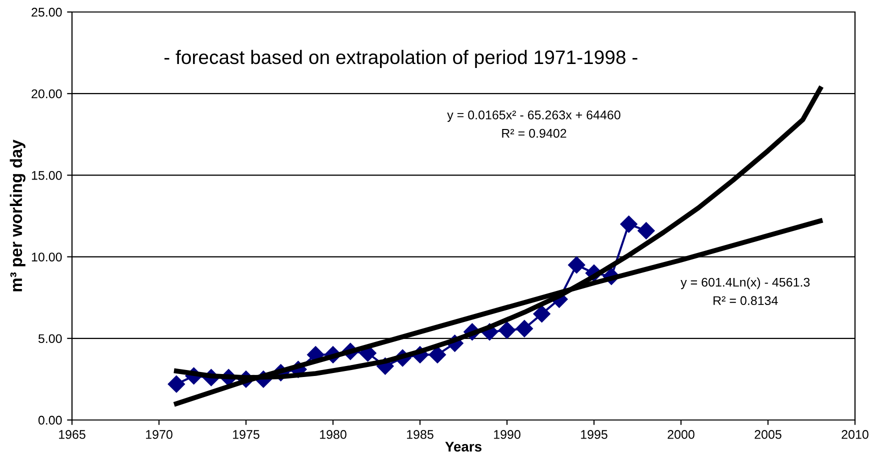 The height and width of the screenshot is (462, 889). I want to click on x-tick-label: 1970, so click(159, 434).